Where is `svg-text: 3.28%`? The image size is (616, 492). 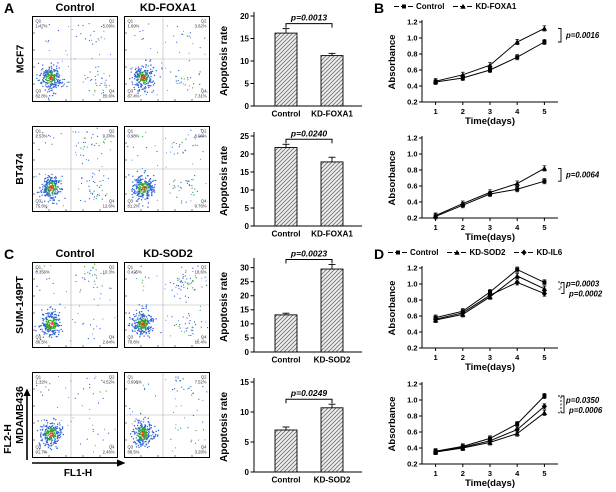
svg-text: 3.28% is located at coordinates (201, 452).